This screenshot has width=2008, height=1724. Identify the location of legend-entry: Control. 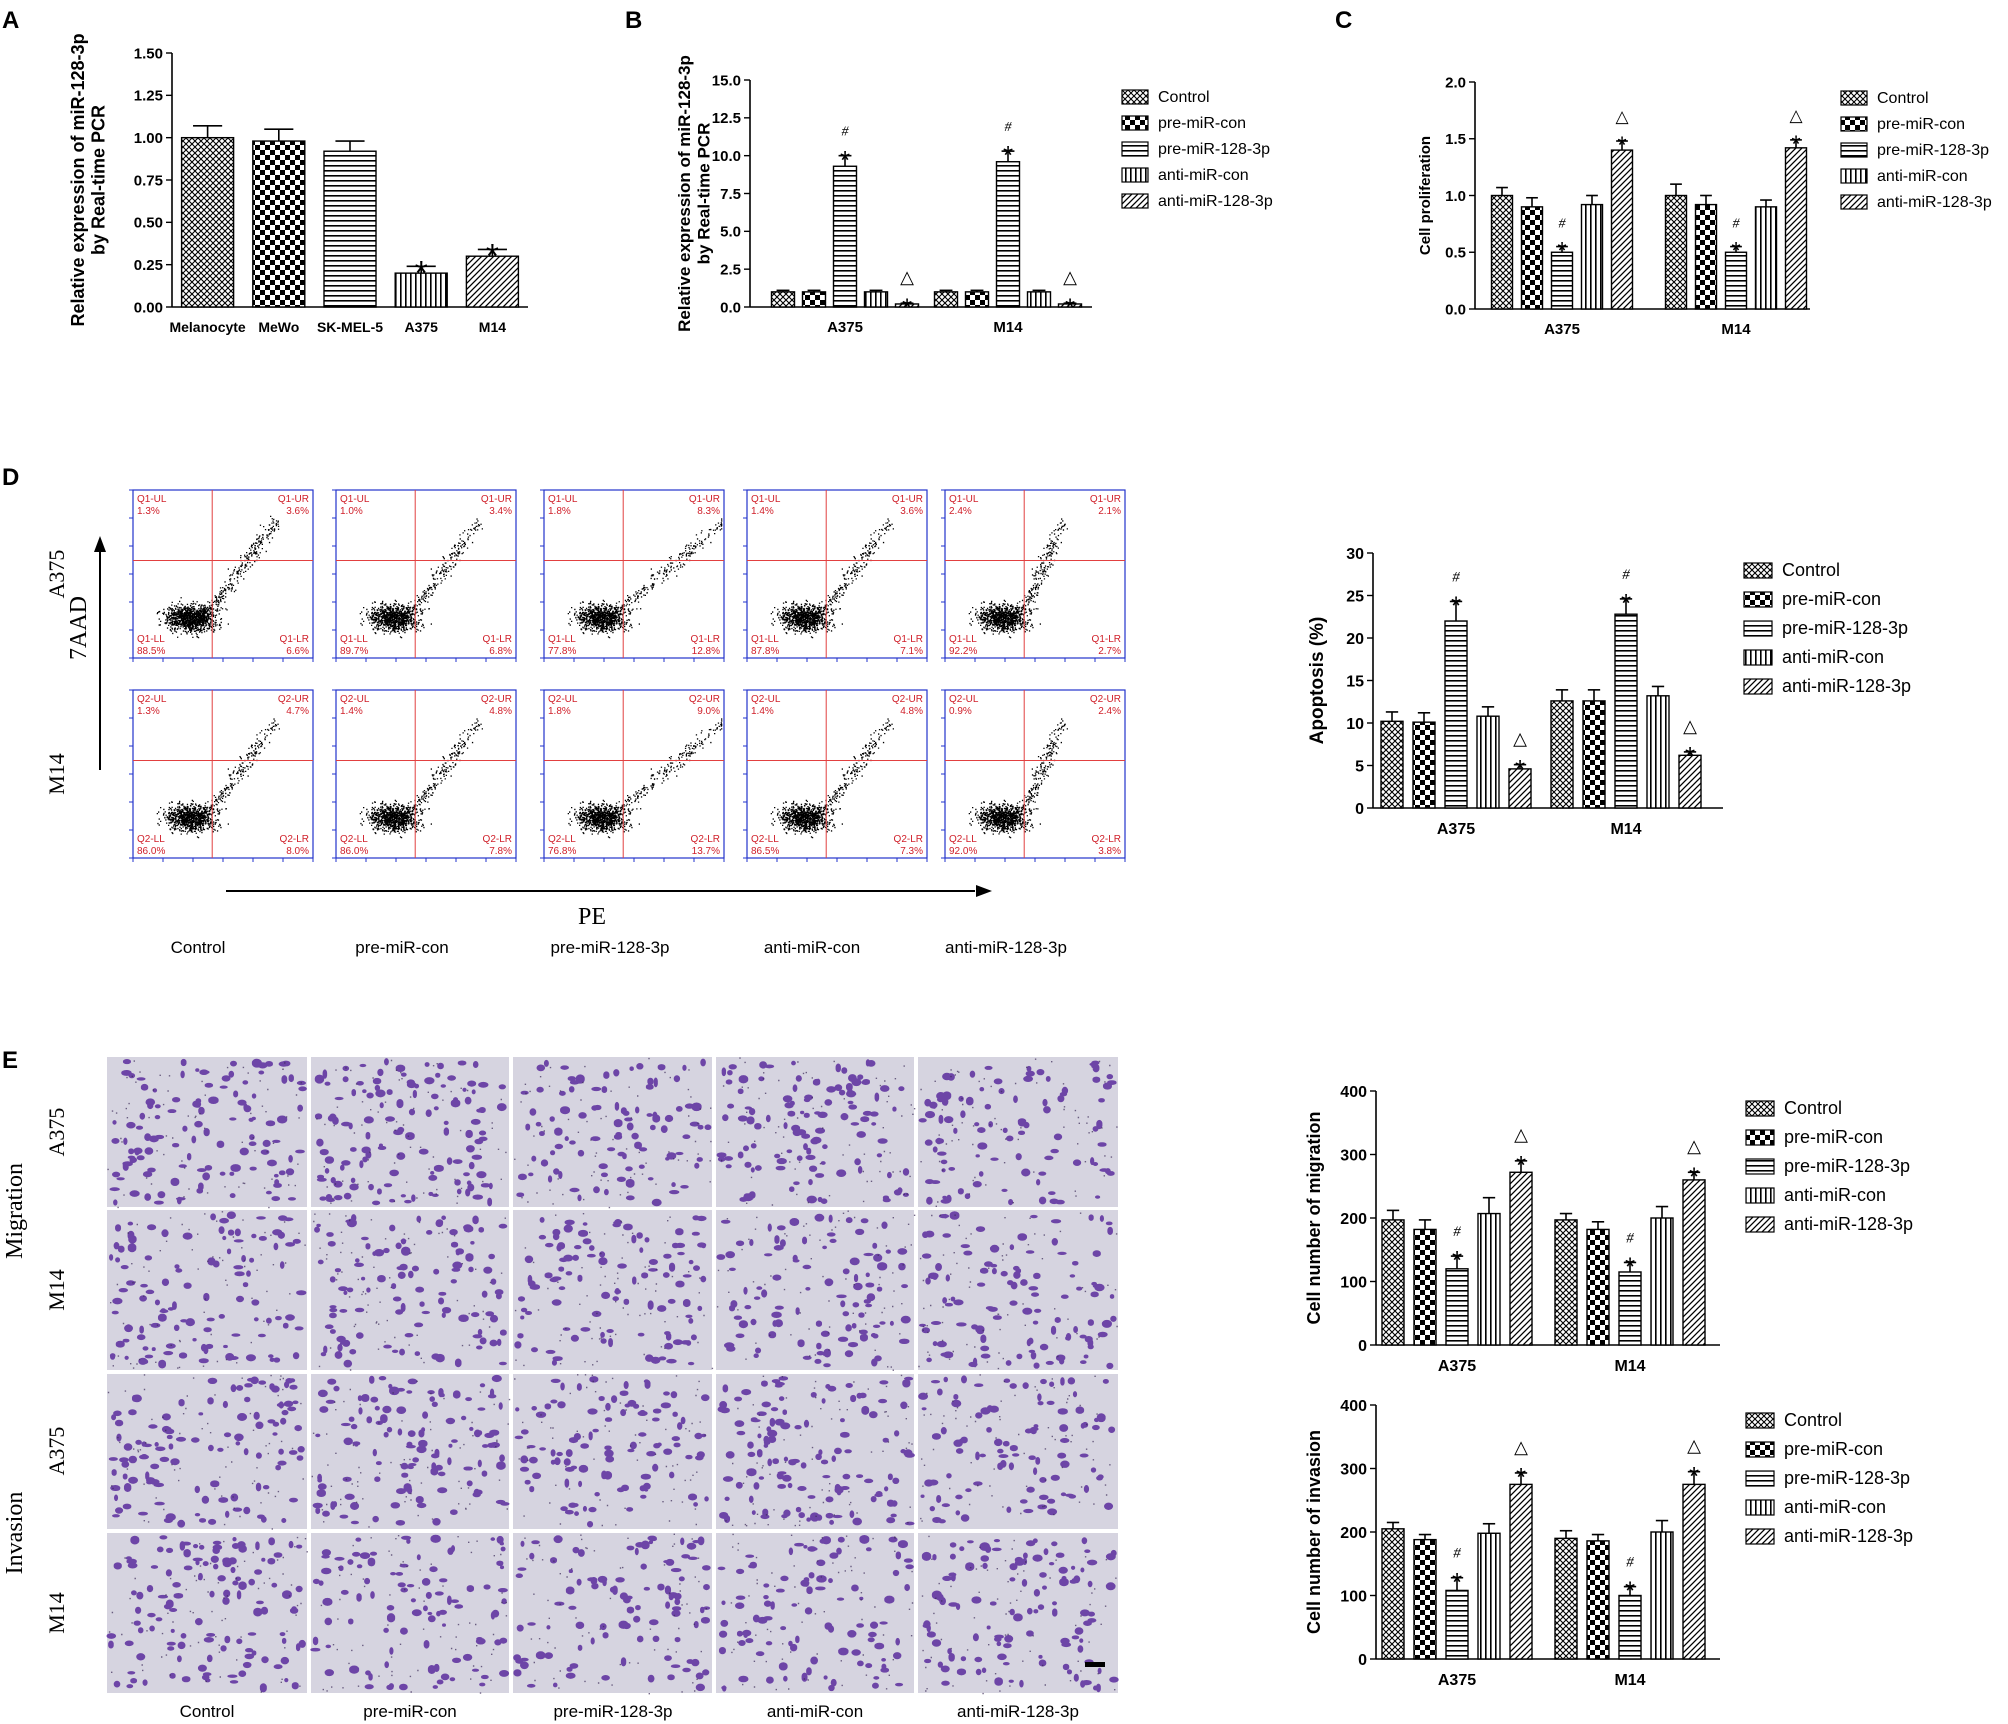
(1813, 1108).